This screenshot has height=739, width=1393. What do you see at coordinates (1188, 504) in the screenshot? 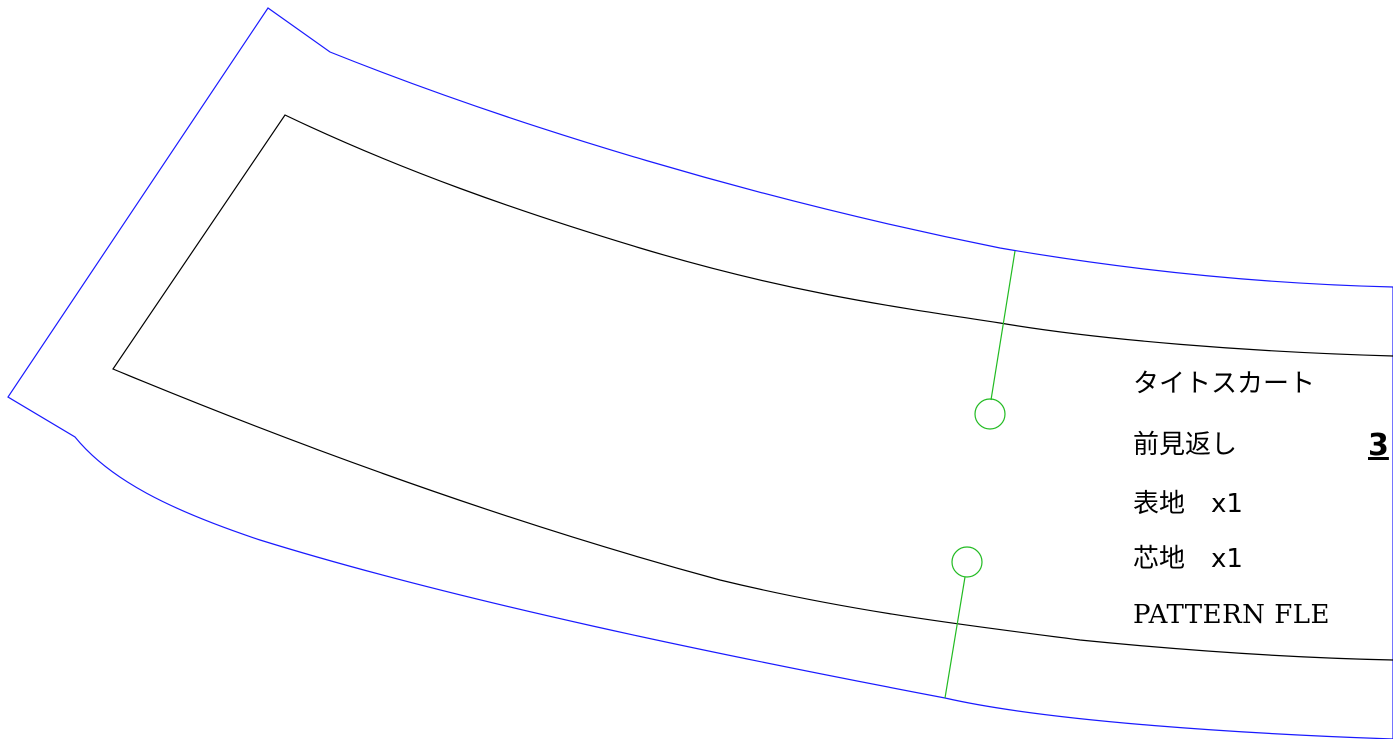
I see `fabric-quantity-label: 表地 x1` at bounding box center [1188, 504].